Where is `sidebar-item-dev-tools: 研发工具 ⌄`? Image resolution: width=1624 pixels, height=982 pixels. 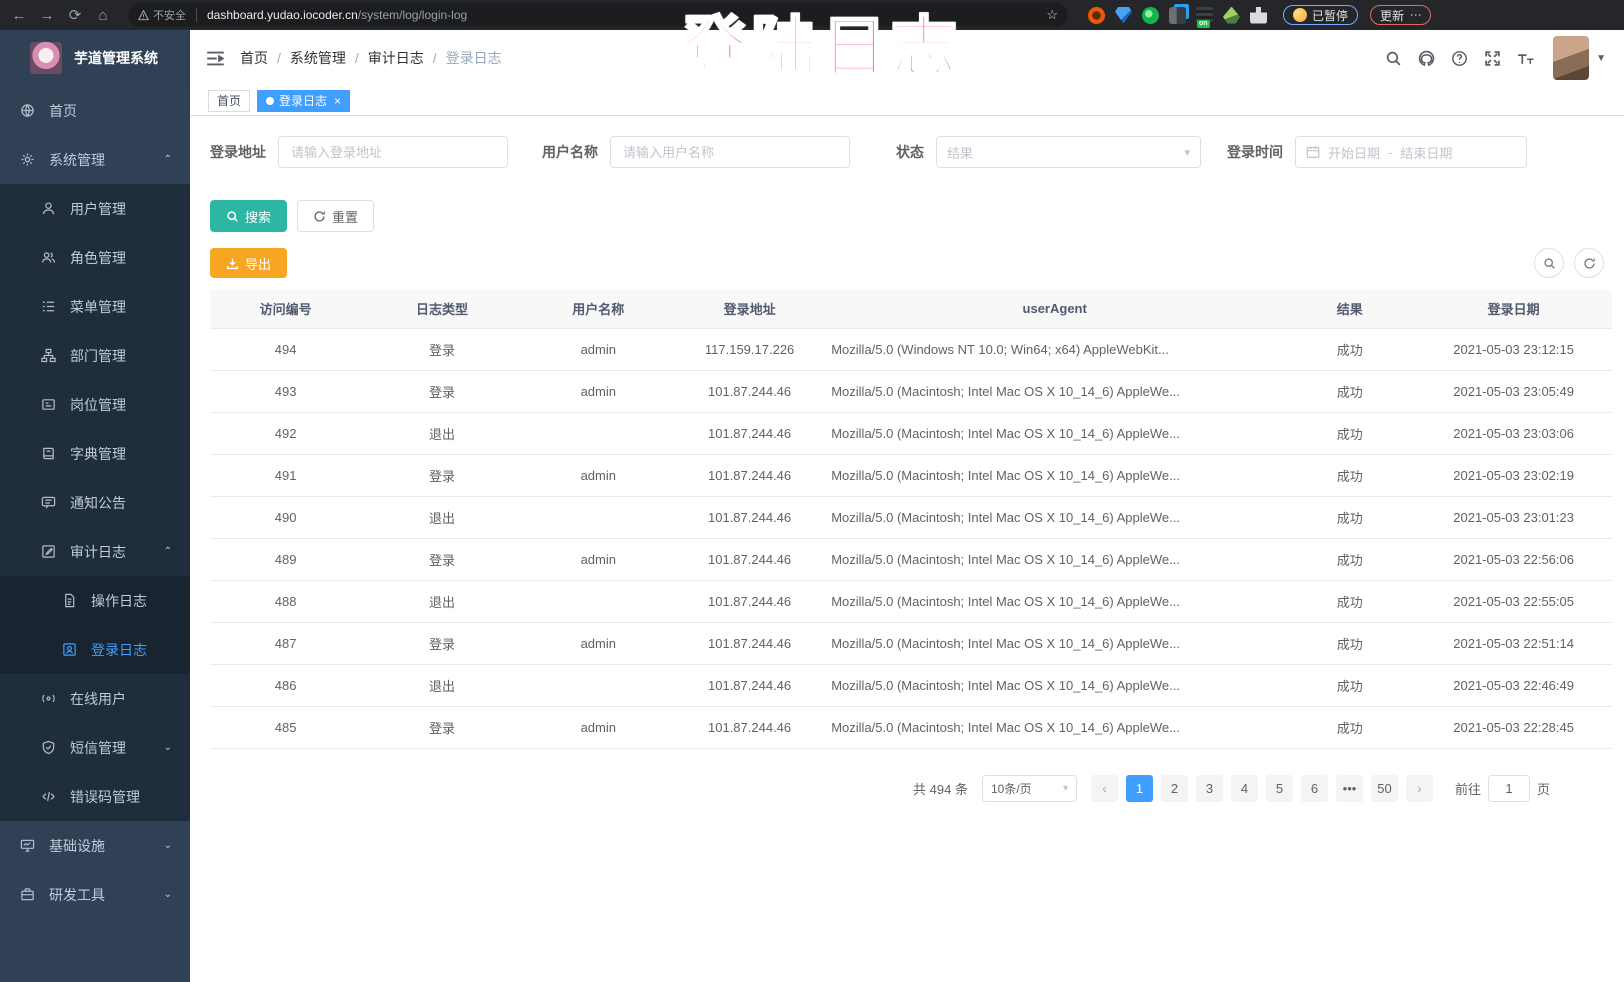
sidebar-item-dev-tools: 研发工具 ⌄ is located at coordinates (95, 894).